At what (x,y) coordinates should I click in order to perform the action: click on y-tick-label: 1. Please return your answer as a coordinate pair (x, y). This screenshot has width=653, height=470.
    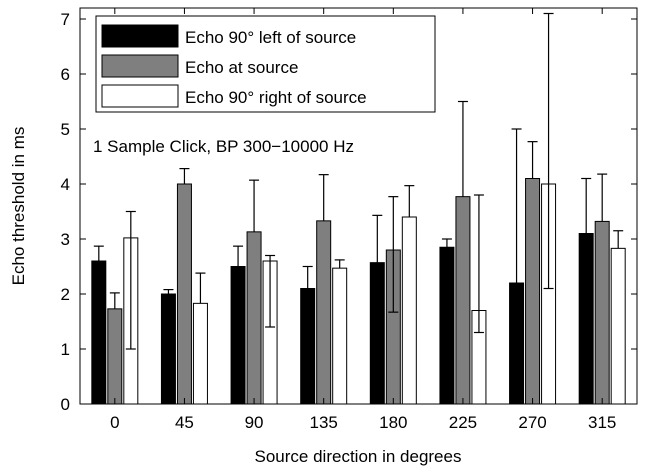
    Looking at the image, I should click on (65, 349).